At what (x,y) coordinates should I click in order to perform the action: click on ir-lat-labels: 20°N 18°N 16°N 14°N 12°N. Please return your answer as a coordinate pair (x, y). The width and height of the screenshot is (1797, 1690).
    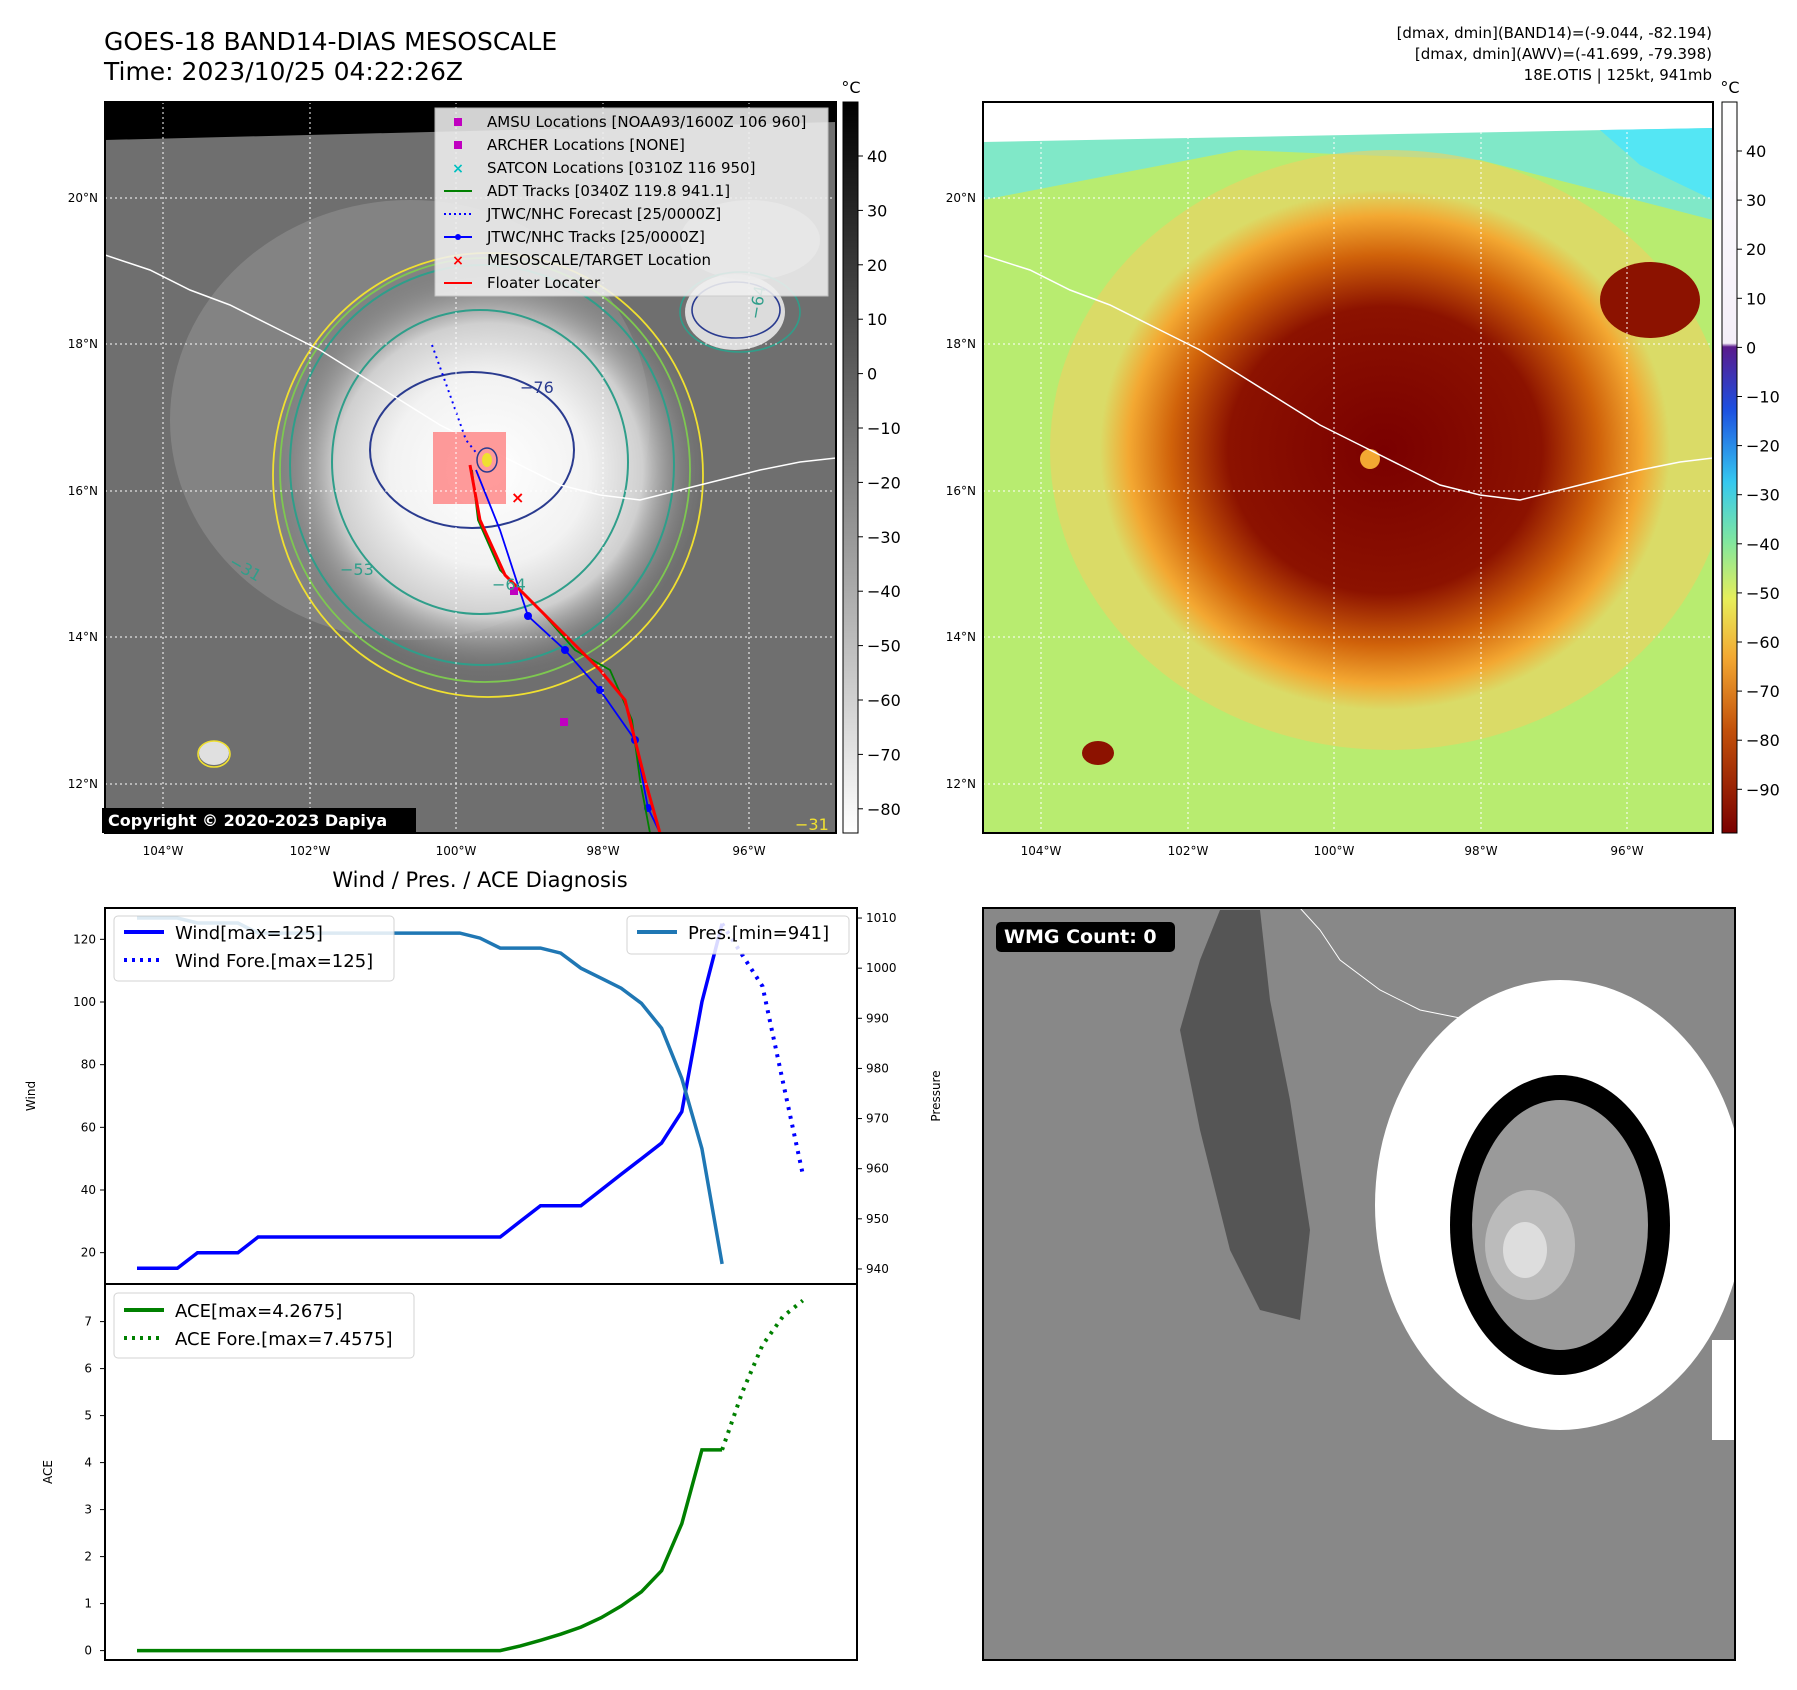
    Looking at the image, I should click on (83, 491).